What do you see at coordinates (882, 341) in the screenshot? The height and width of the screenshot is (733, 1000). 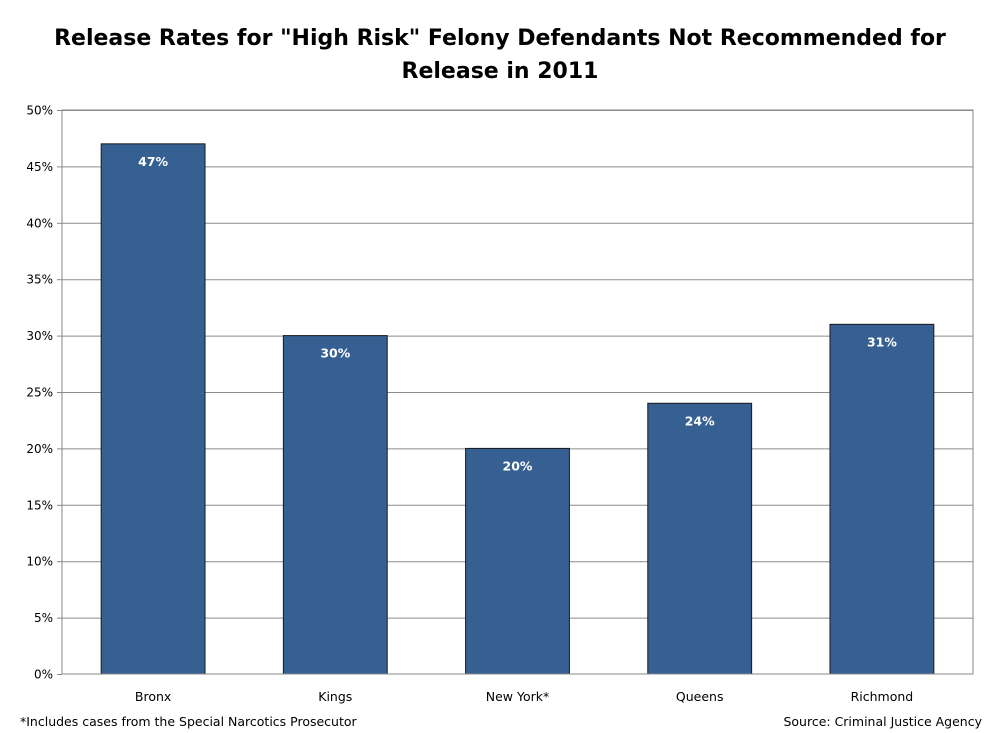 I see `data-label: 31%` at bounding box center [882, 341].